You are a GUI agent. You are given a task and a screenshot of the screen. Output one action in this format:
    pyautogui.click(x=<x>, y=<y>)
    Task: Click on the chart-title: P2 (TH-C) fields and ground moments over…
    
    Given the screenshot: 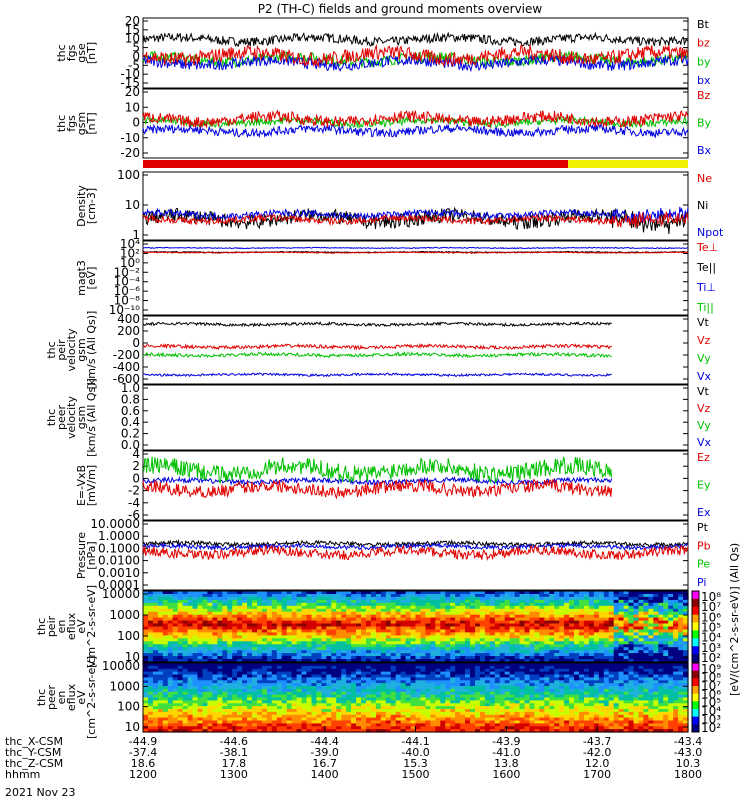 What is the action you would take?
    pyautogui.click(x=400, y=9)
    